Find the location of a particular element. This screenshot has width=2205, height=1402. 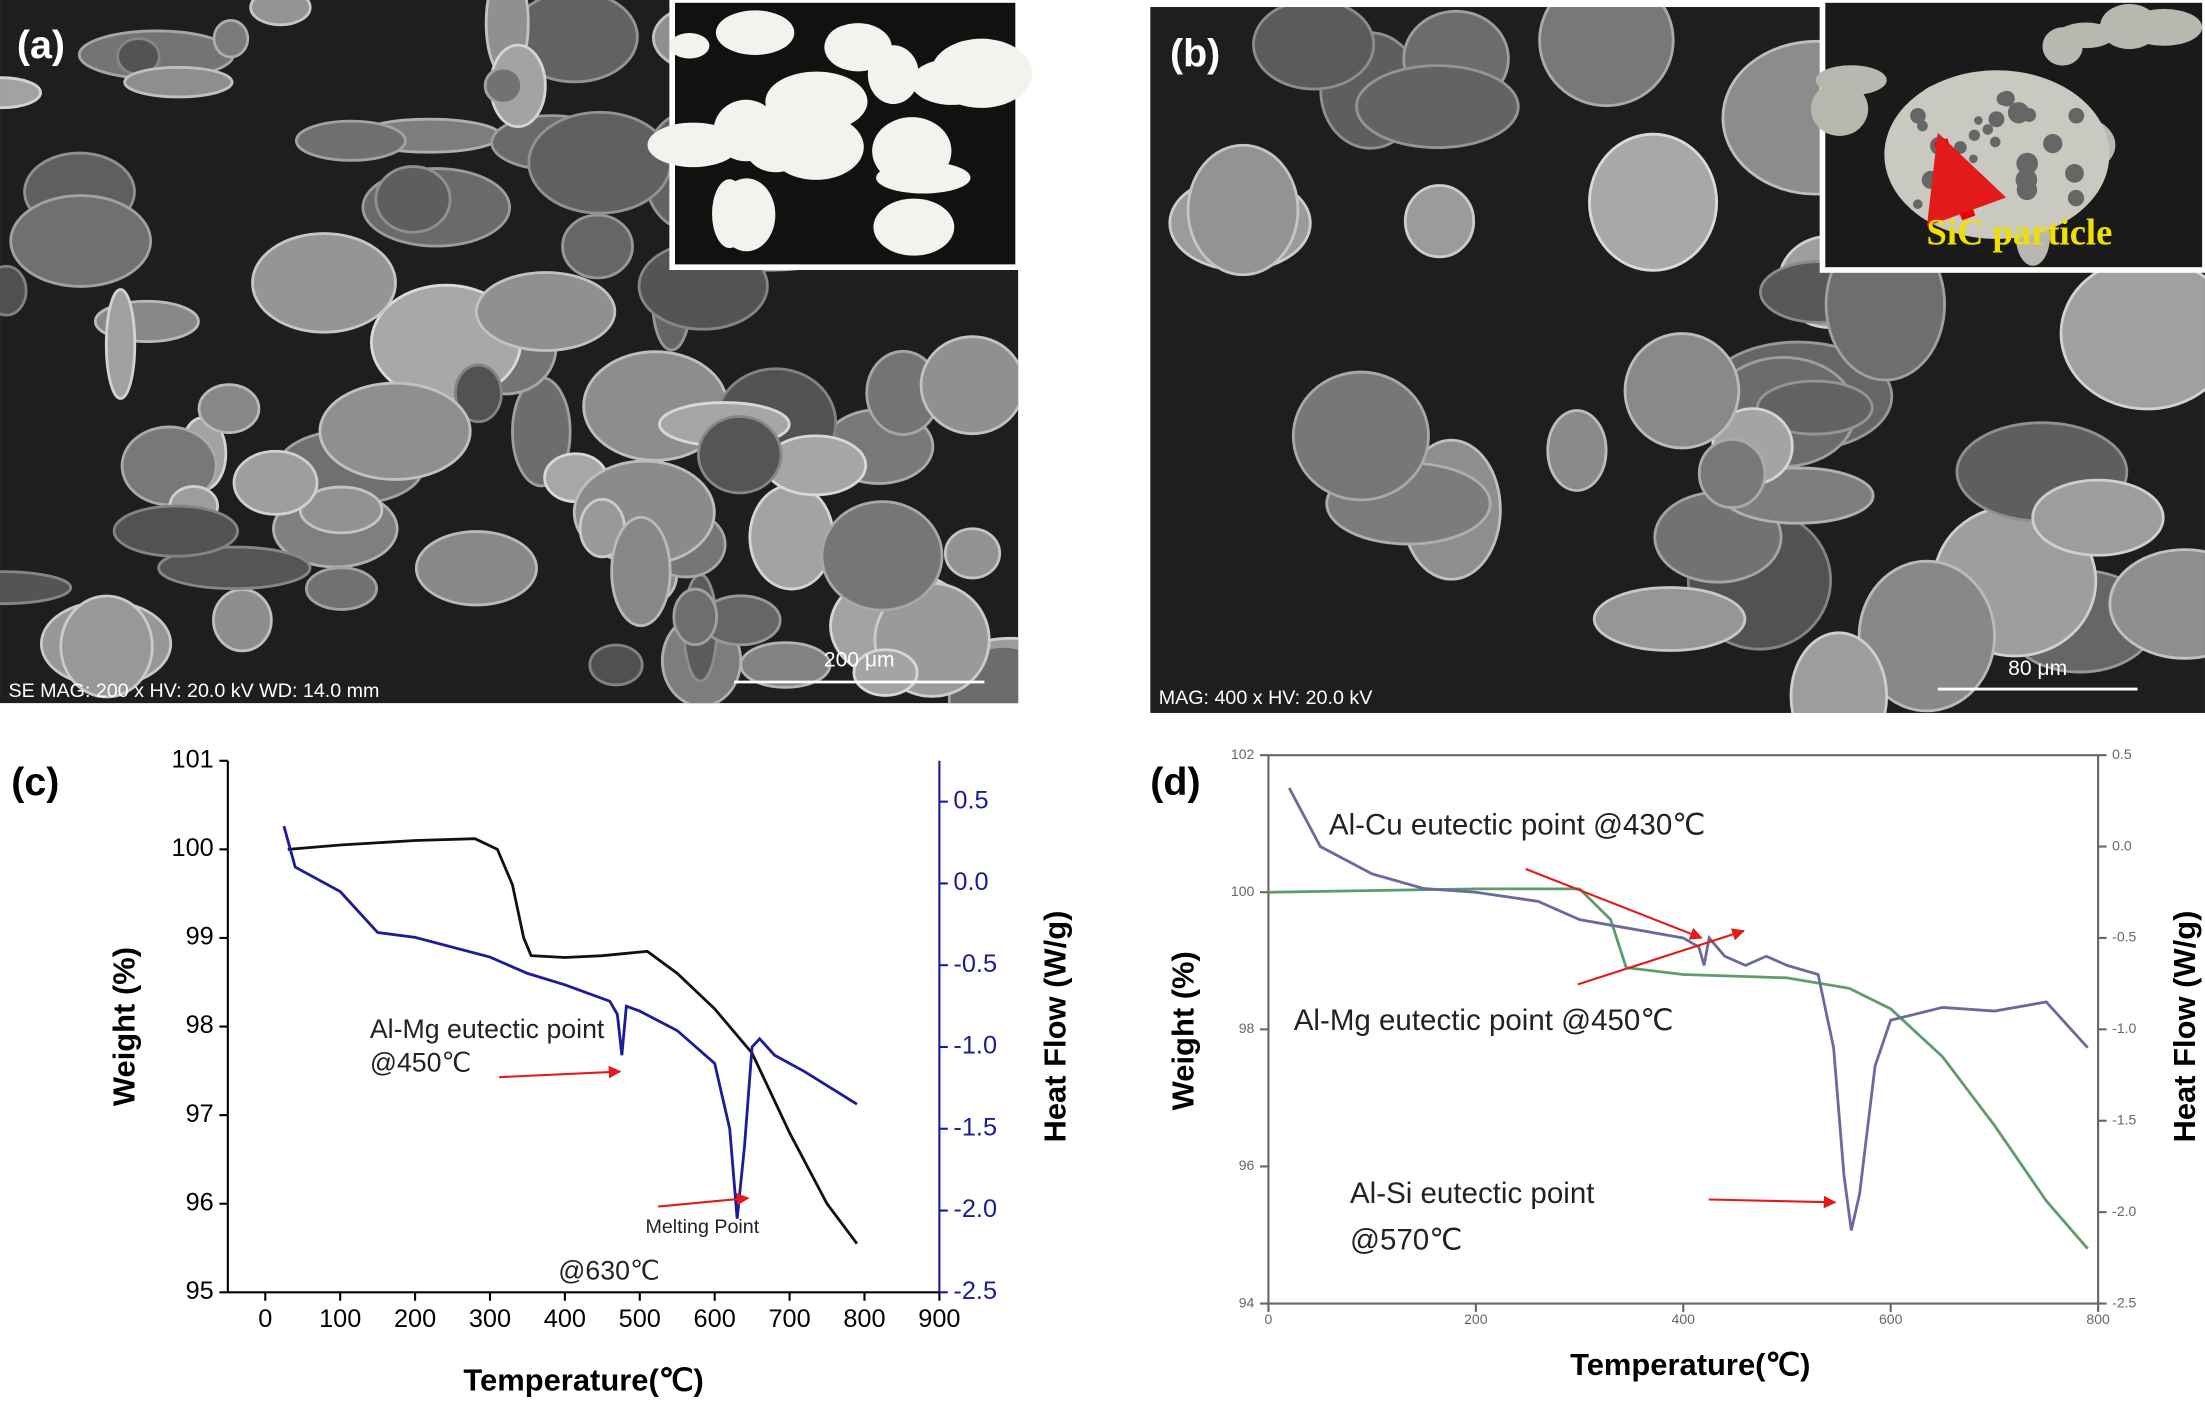

image-info: SE MAG: 200 x HV: 20.0 kV WD: 14.0 mm is located at coordinates (193, 691).